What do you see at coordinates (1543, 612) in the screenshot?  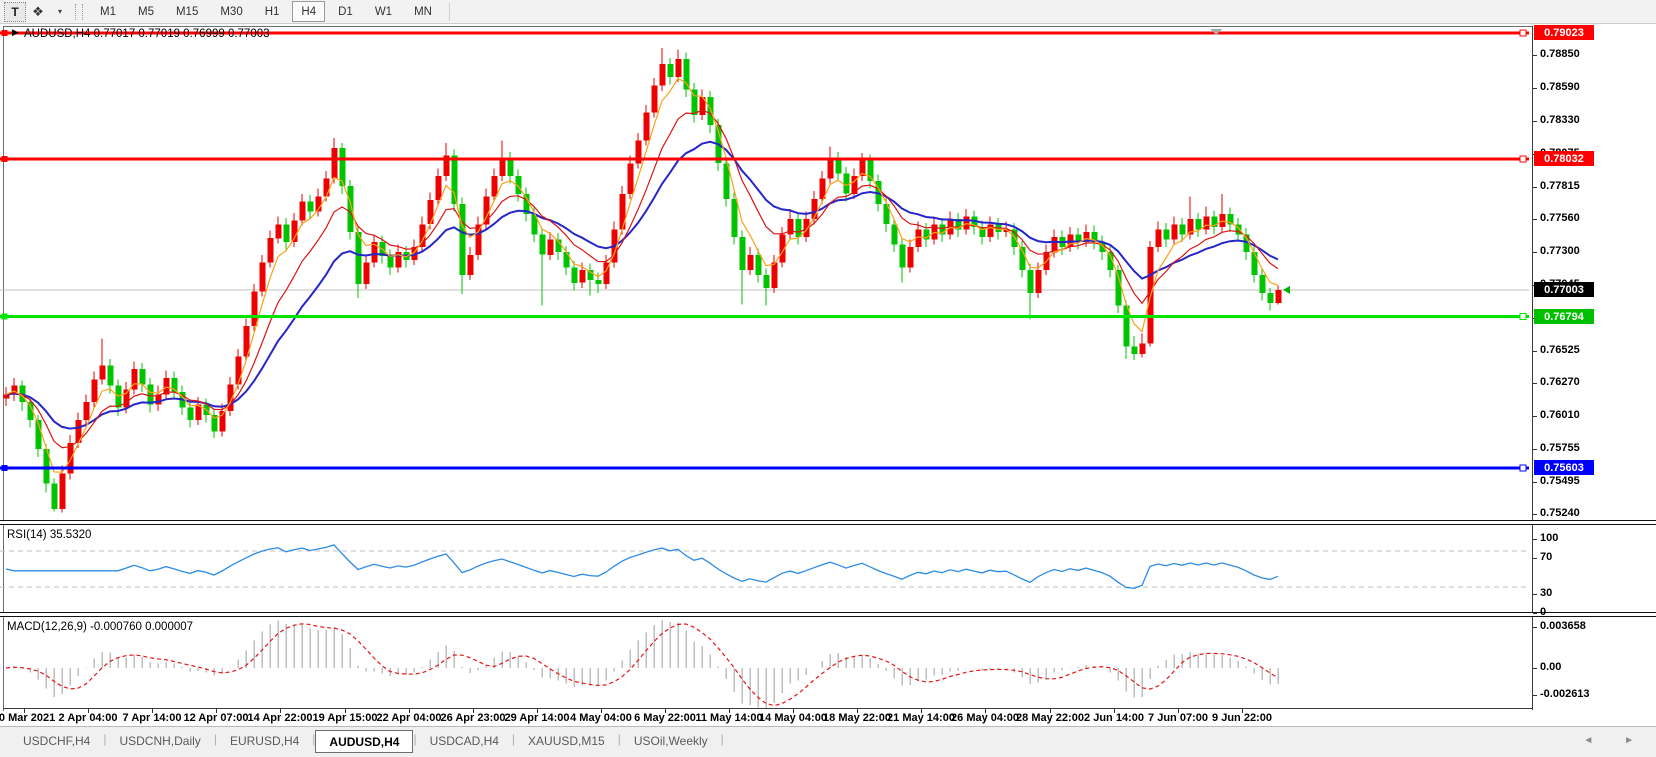 I see `rsi-scale-label: 0` at bounding box center [1543, 612].